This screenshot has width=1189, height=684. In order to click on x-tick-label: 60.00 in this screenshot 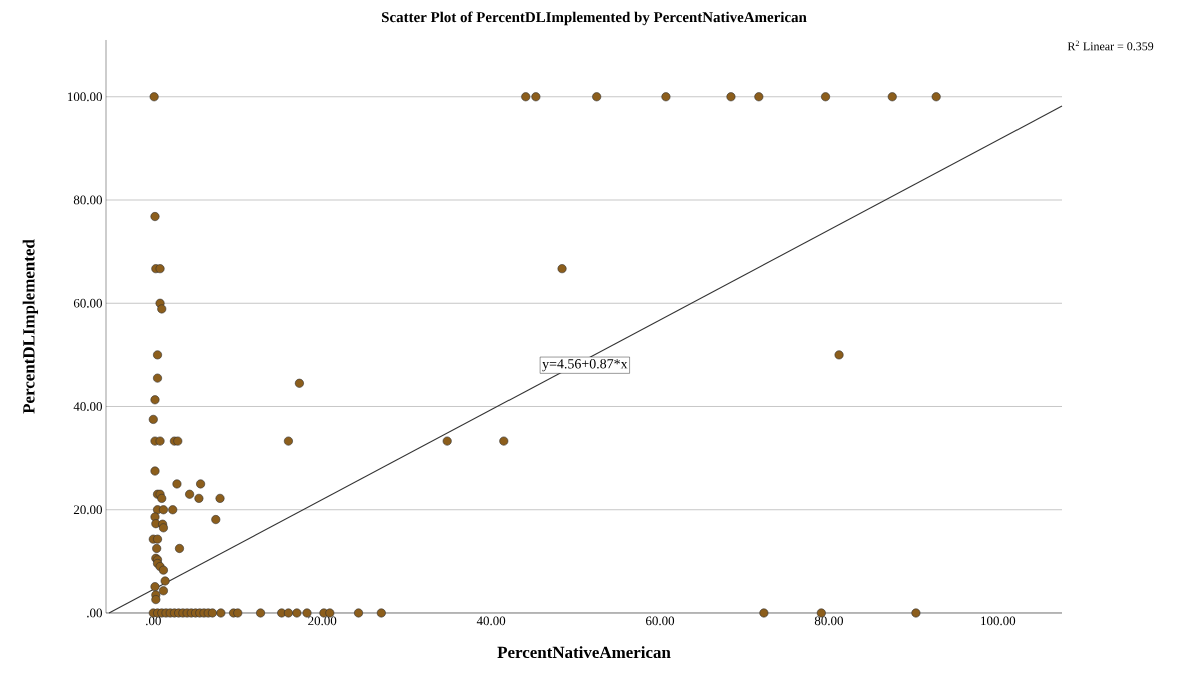, I will do `click(660, 621)`.